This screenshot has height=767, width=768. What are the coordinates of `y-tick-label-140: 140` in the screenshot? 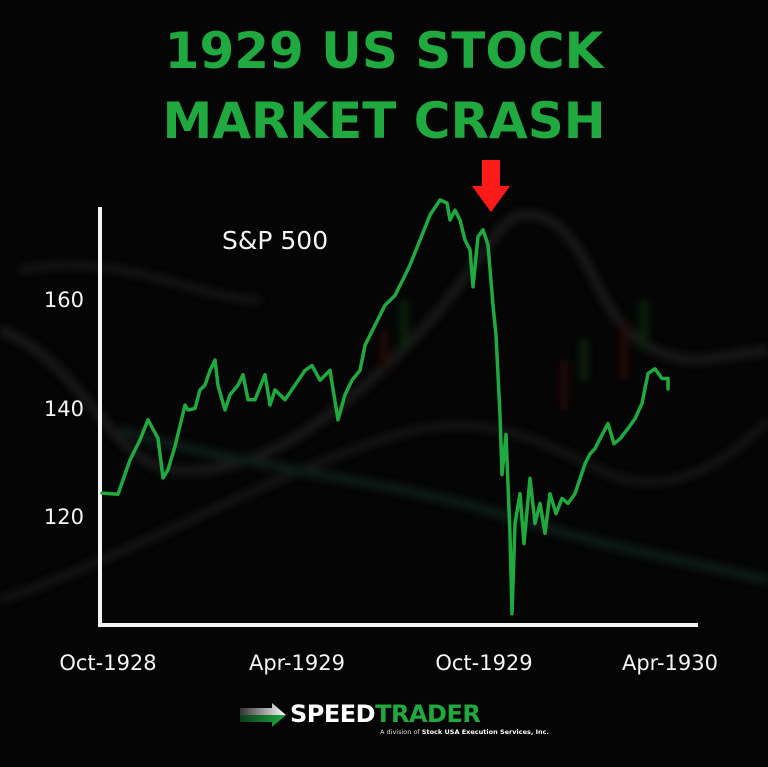 It's located at (63, 409).